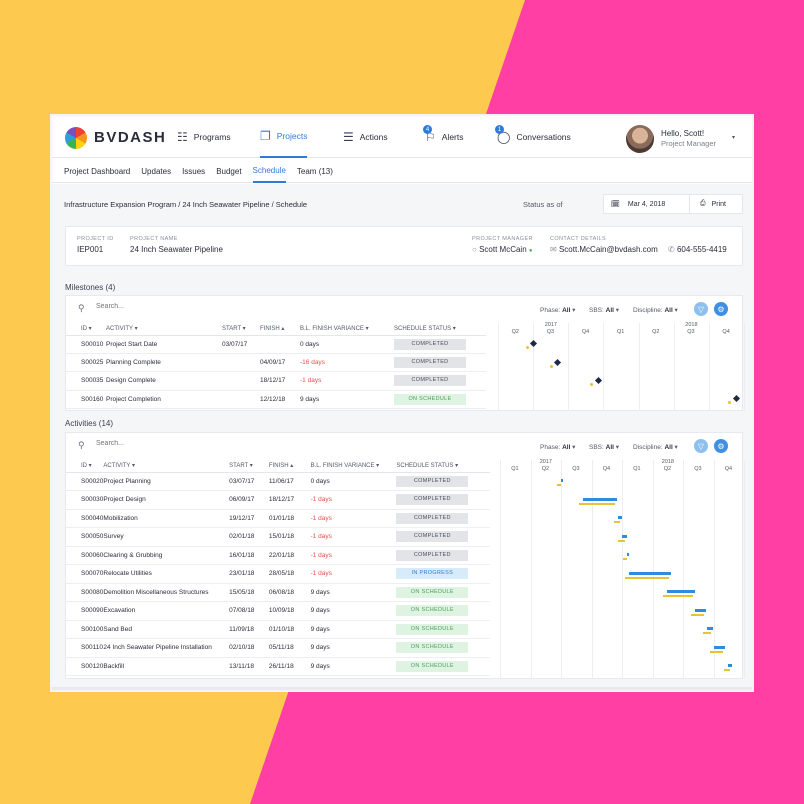 This screenshot has width=804, height=804. What do you see at coordinates (97, 171) in the screenshot?
I see `tab-project-dashboard: Project Dashboard` at bounding box center [97, 171].